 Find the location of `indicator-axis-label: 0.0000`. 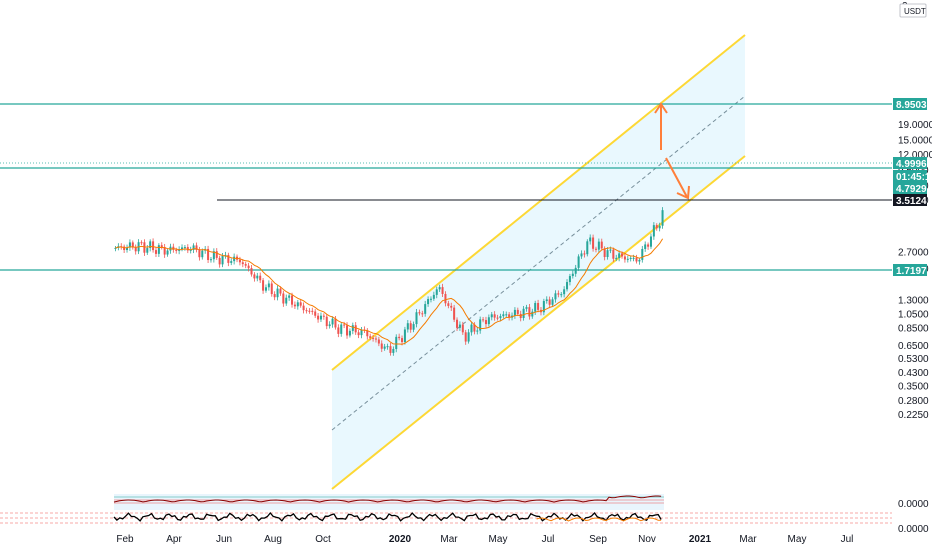

indicator-axis-label: 0.0000 is located at coordinates (913, 529).